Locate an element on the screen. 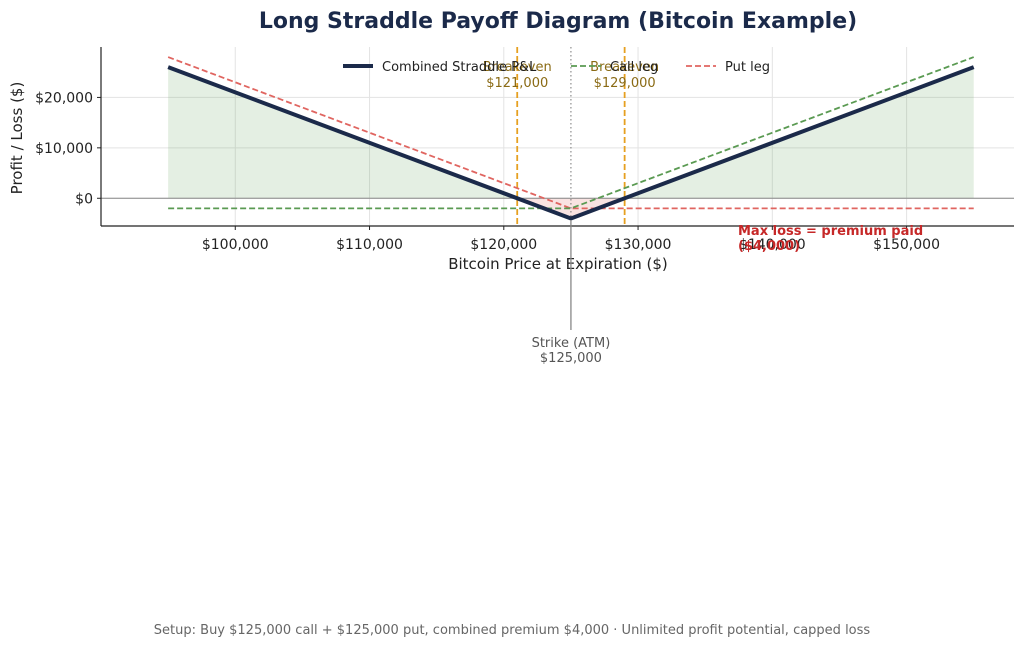 Image resolution: width=1024 pixels, height=646 pixels. x-tick-label: $150,000 is located at coordinates (906, 245).